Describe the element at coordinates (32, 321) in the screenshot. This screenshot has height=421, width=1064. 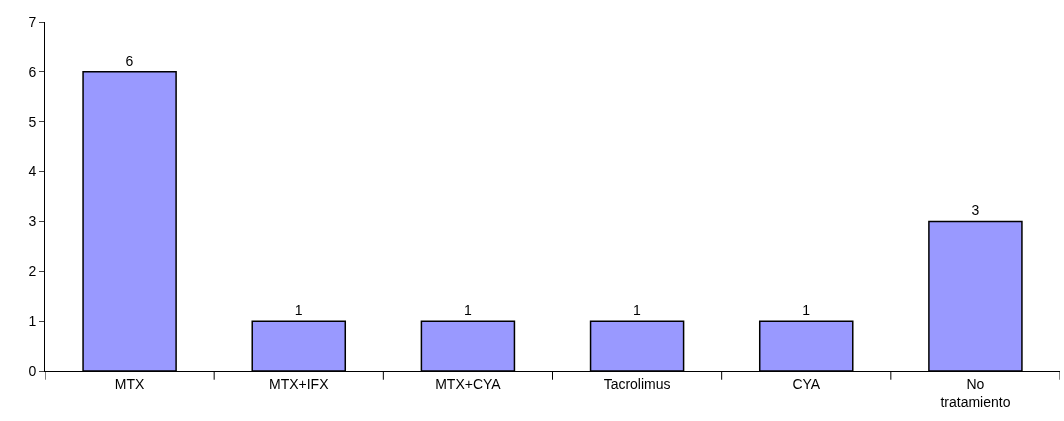
I see `y-tick-label: 1` at that location.